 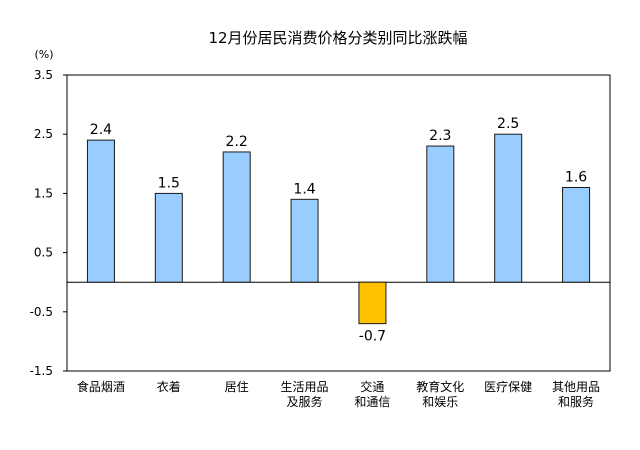 What do you see at coordinates (101, 130) in the screenshot?
I see `value-label: 2.4` at bounding box center [101, 130].